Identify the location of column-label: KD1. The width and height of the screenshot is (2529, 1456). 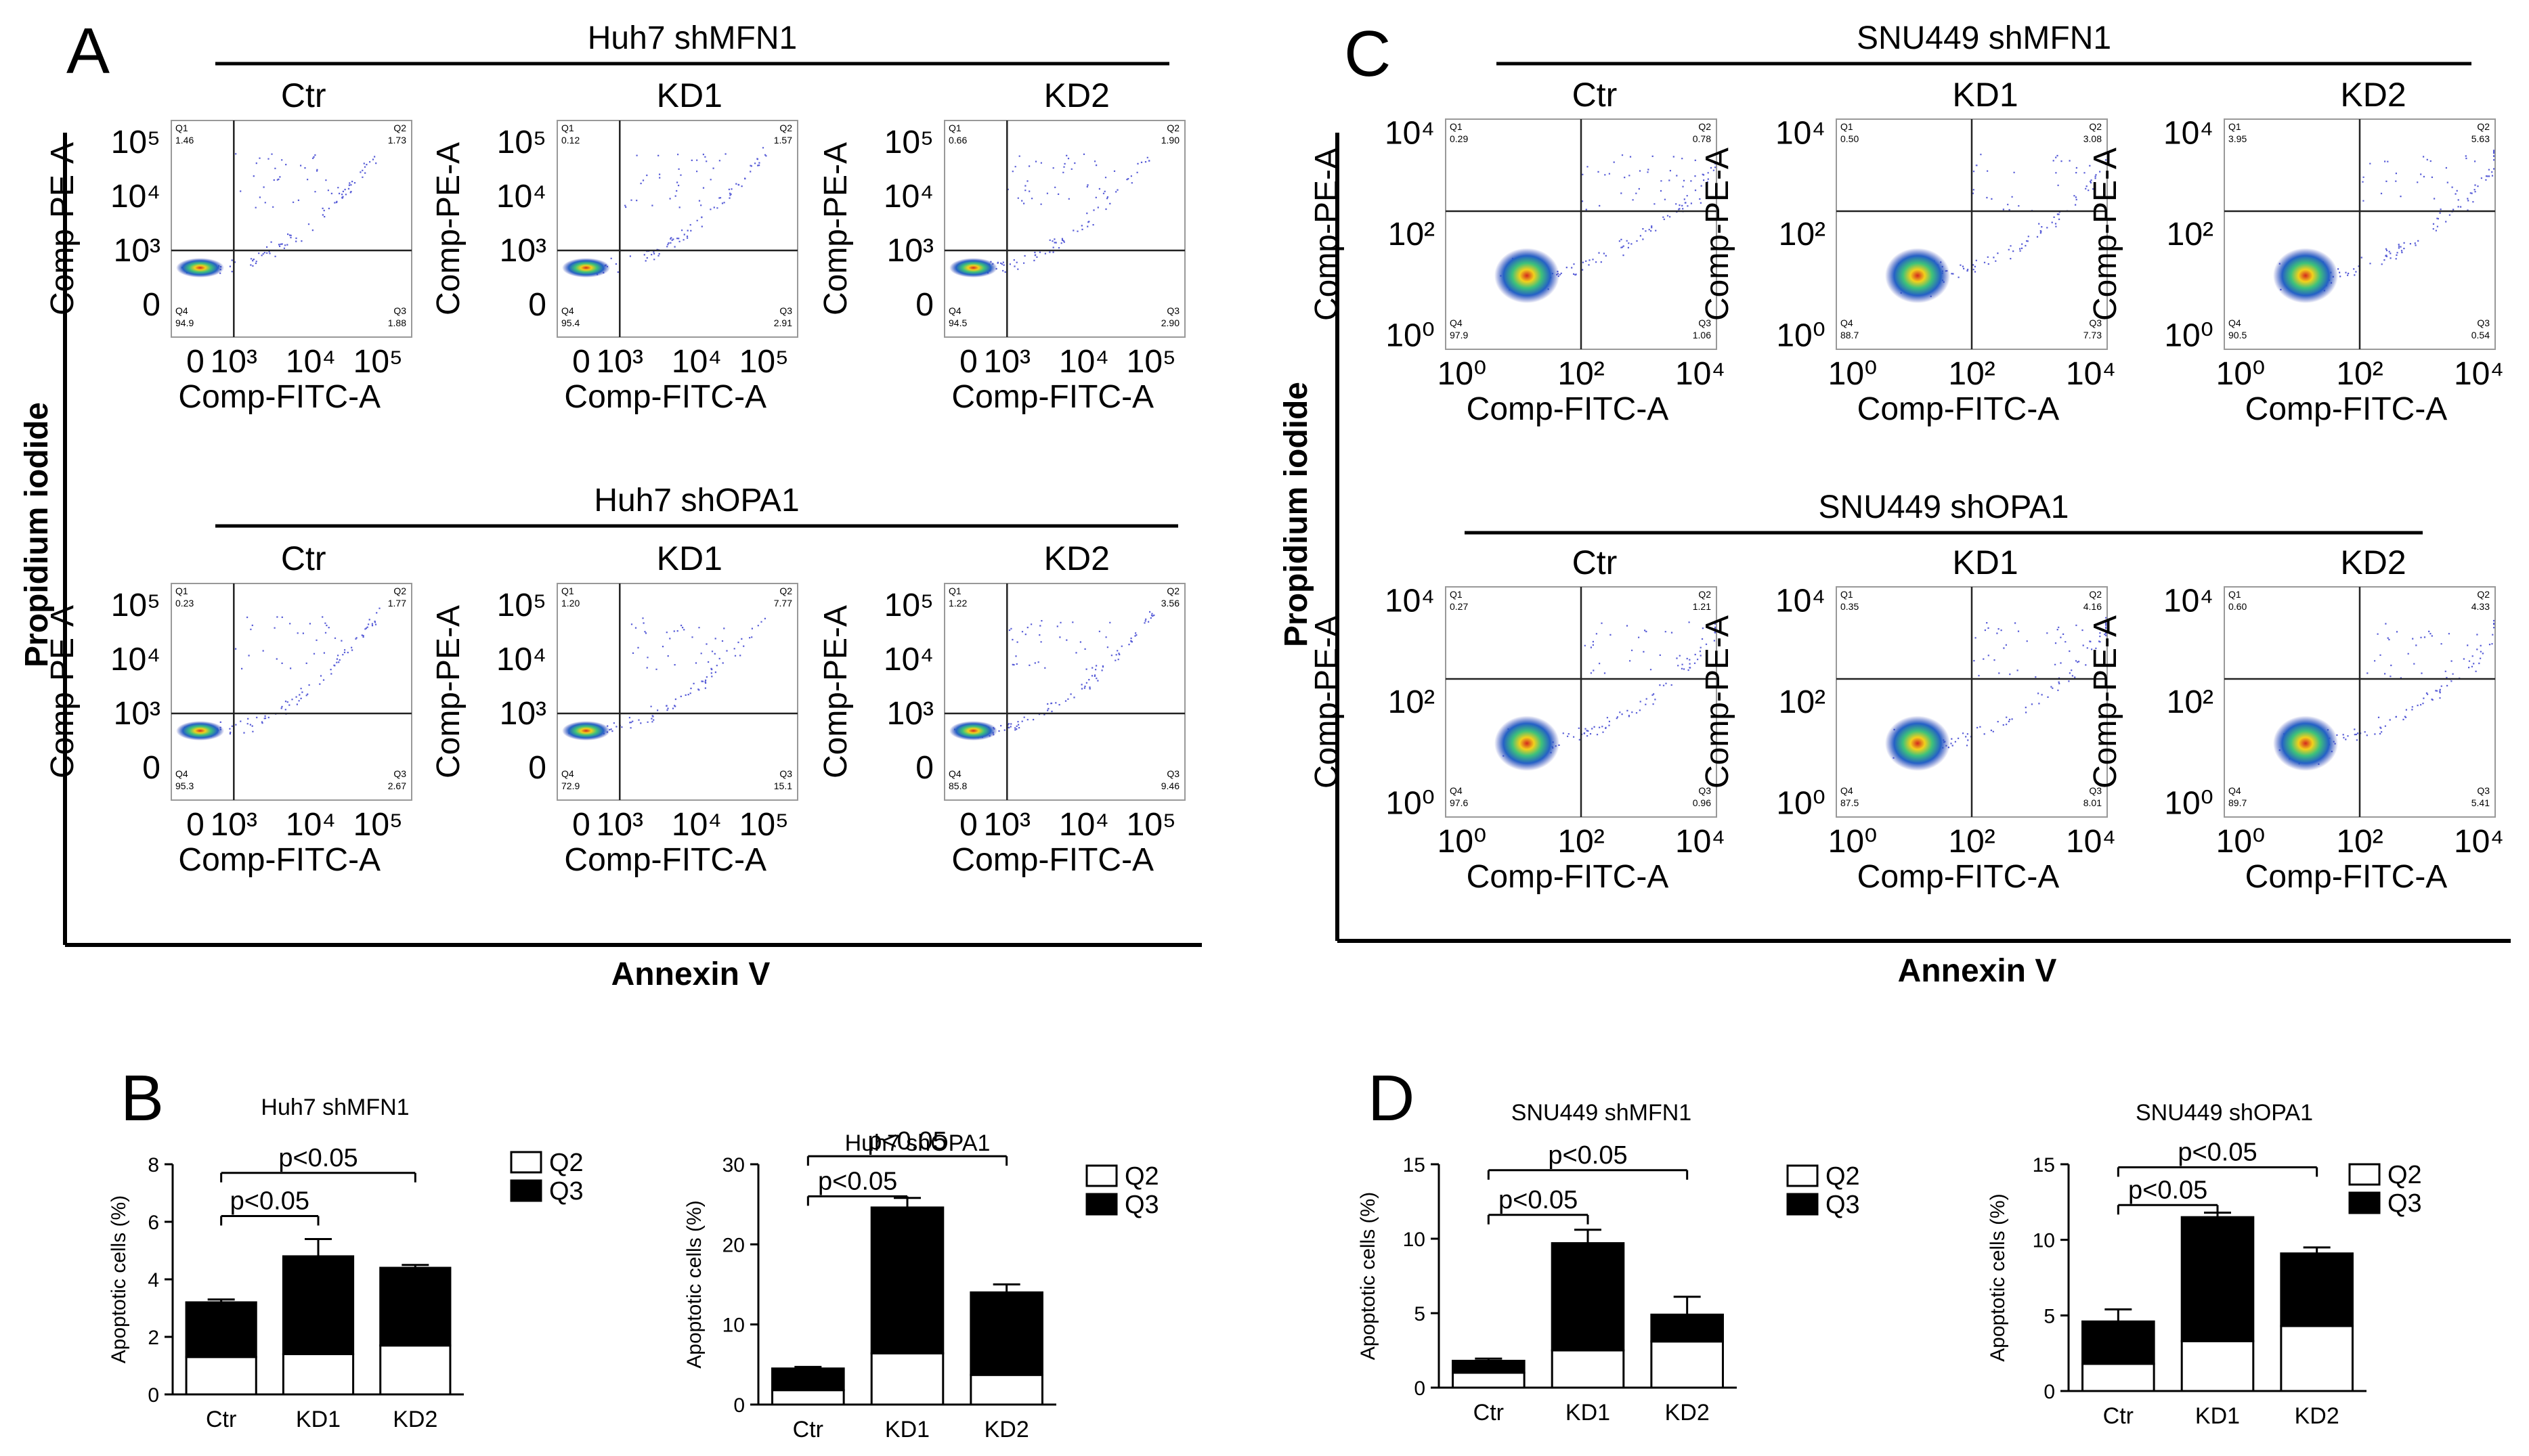
(1985, 562).